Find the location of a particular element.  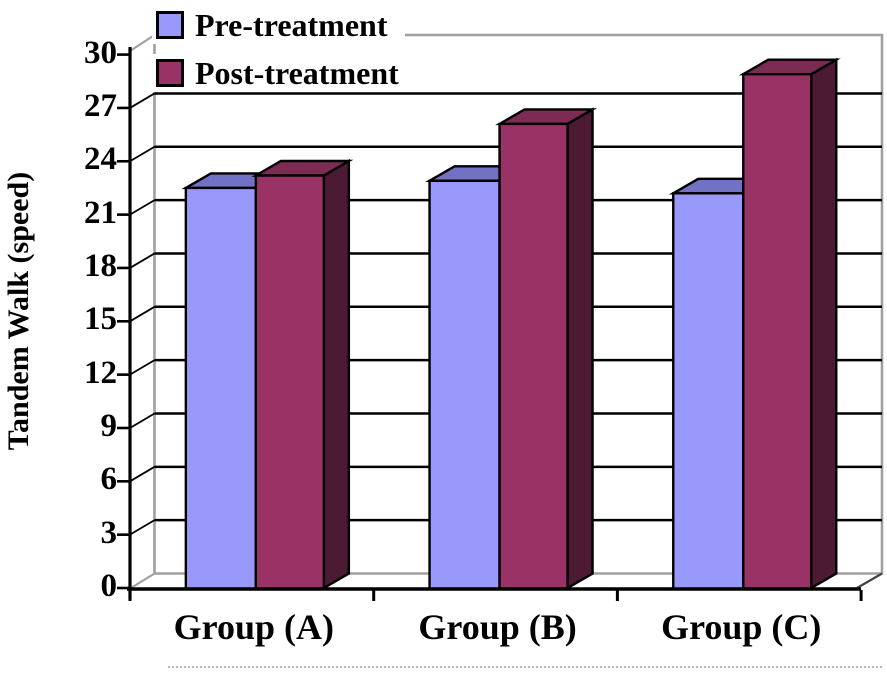

y-tick-label-27: 27 is located at coordinates (100, 105).